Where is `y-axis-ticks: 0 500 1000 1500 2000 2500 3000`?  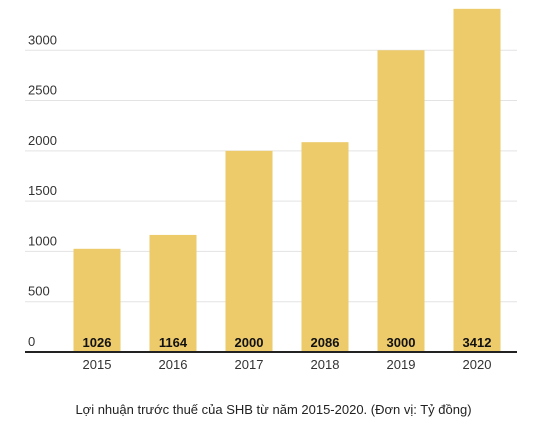 y-axis-ticks: 0 500 1000 1500 2000 2500 3000 is located at coordinates (42, 190).